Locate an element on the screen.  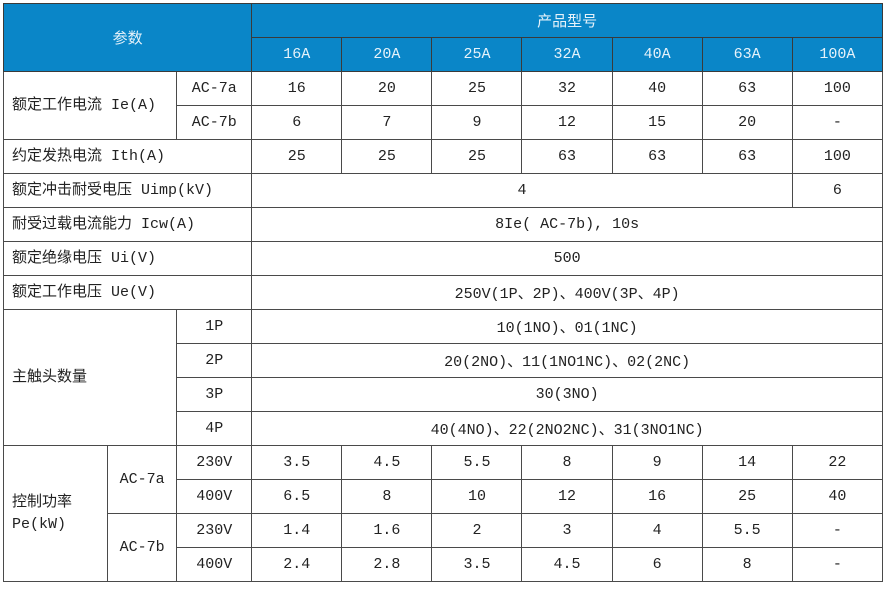
value-cell: 20(2NO)、11(1NO1NC)、02(2NC) is located at coordinates (567, 360).